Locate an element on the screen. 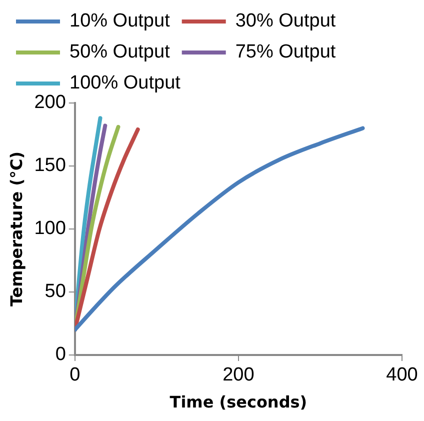  x-tick-label: 0 is located at coordinates (75, 375).